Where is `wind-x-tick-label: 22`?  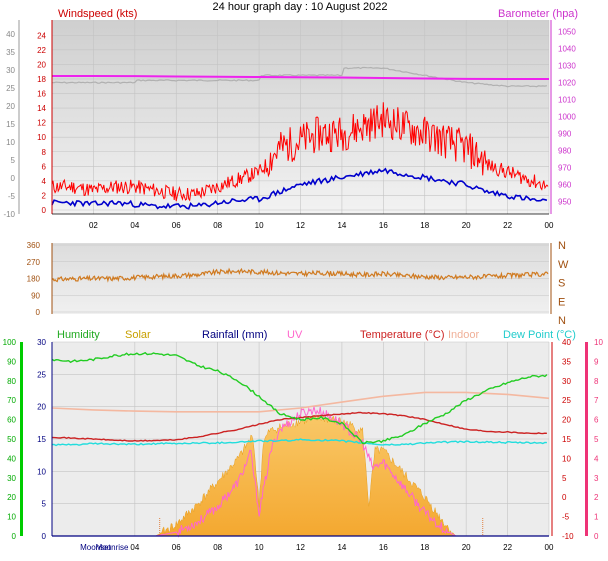 wind-x-tick-label: 22 is located at coordinates (507, 225).